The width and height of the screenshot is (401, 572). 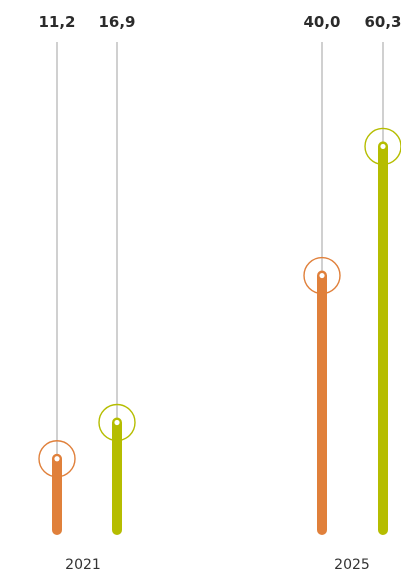 I want to click on category-label-2025: 2025, so click(x=352, y=564).